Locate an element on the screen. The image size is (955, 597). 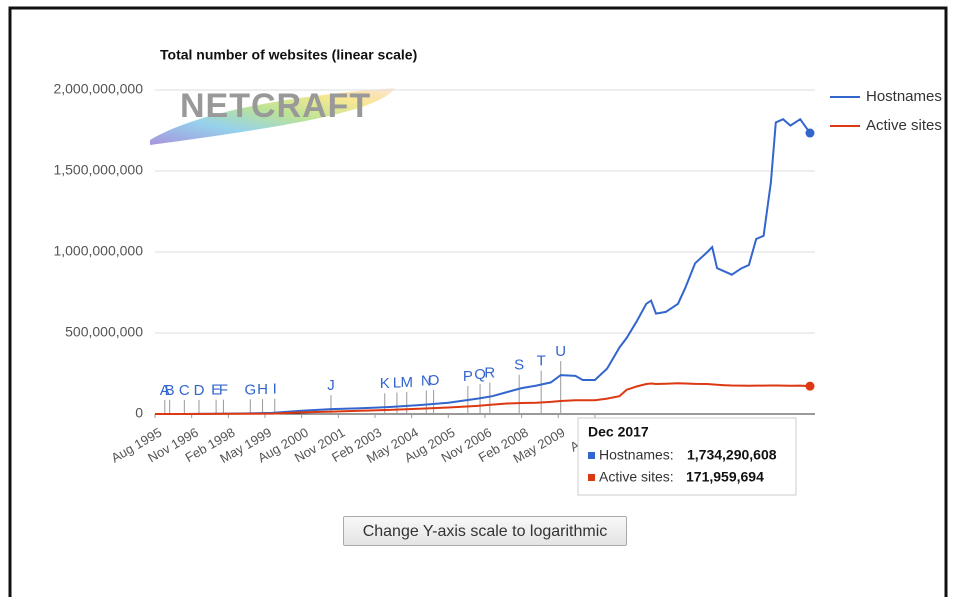
annotation-label: E is located at coordinates (216, 390).